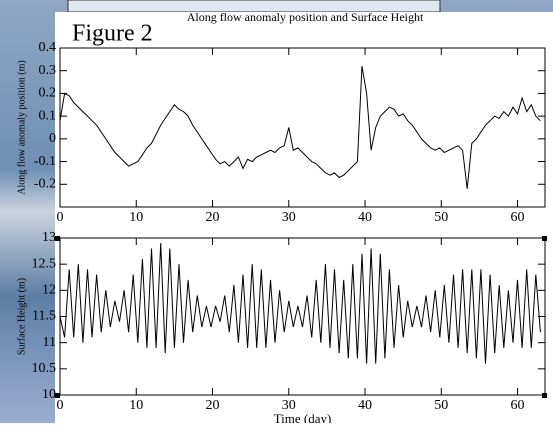 This screenshot has height=428, width=553. Describe the element at coordinates (49, 237) in the screenshot. I see `y-tick-label: 13` at that location.